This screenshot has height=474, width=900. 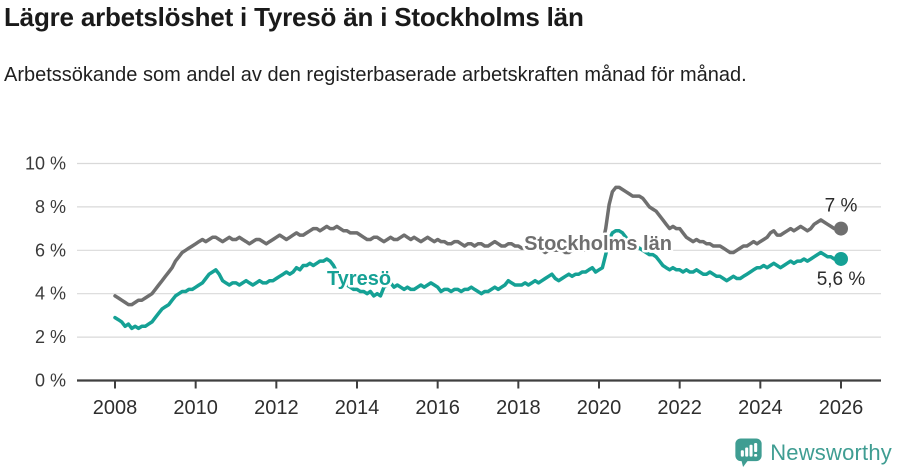 I want to click on x-tick-label: 2026, so click(x=841, y=408).